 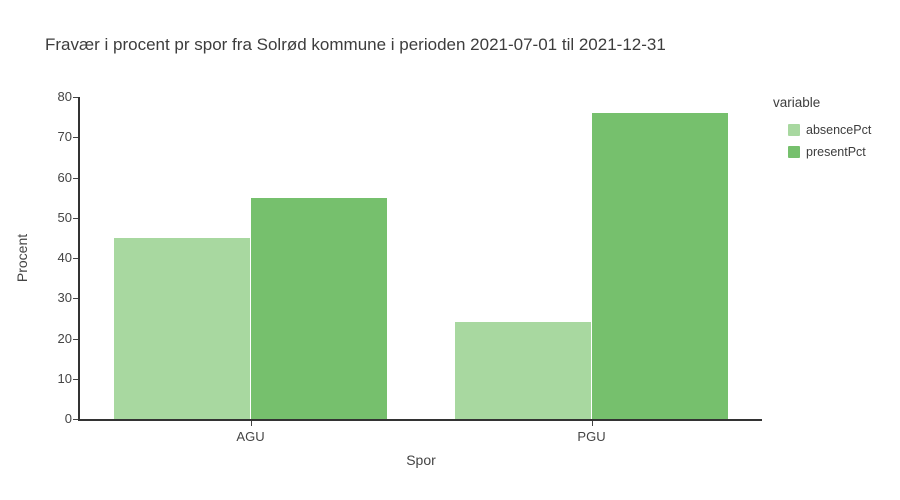 I want to click on legend-item-presentPct: presentPct, so click(x=822, y=152).